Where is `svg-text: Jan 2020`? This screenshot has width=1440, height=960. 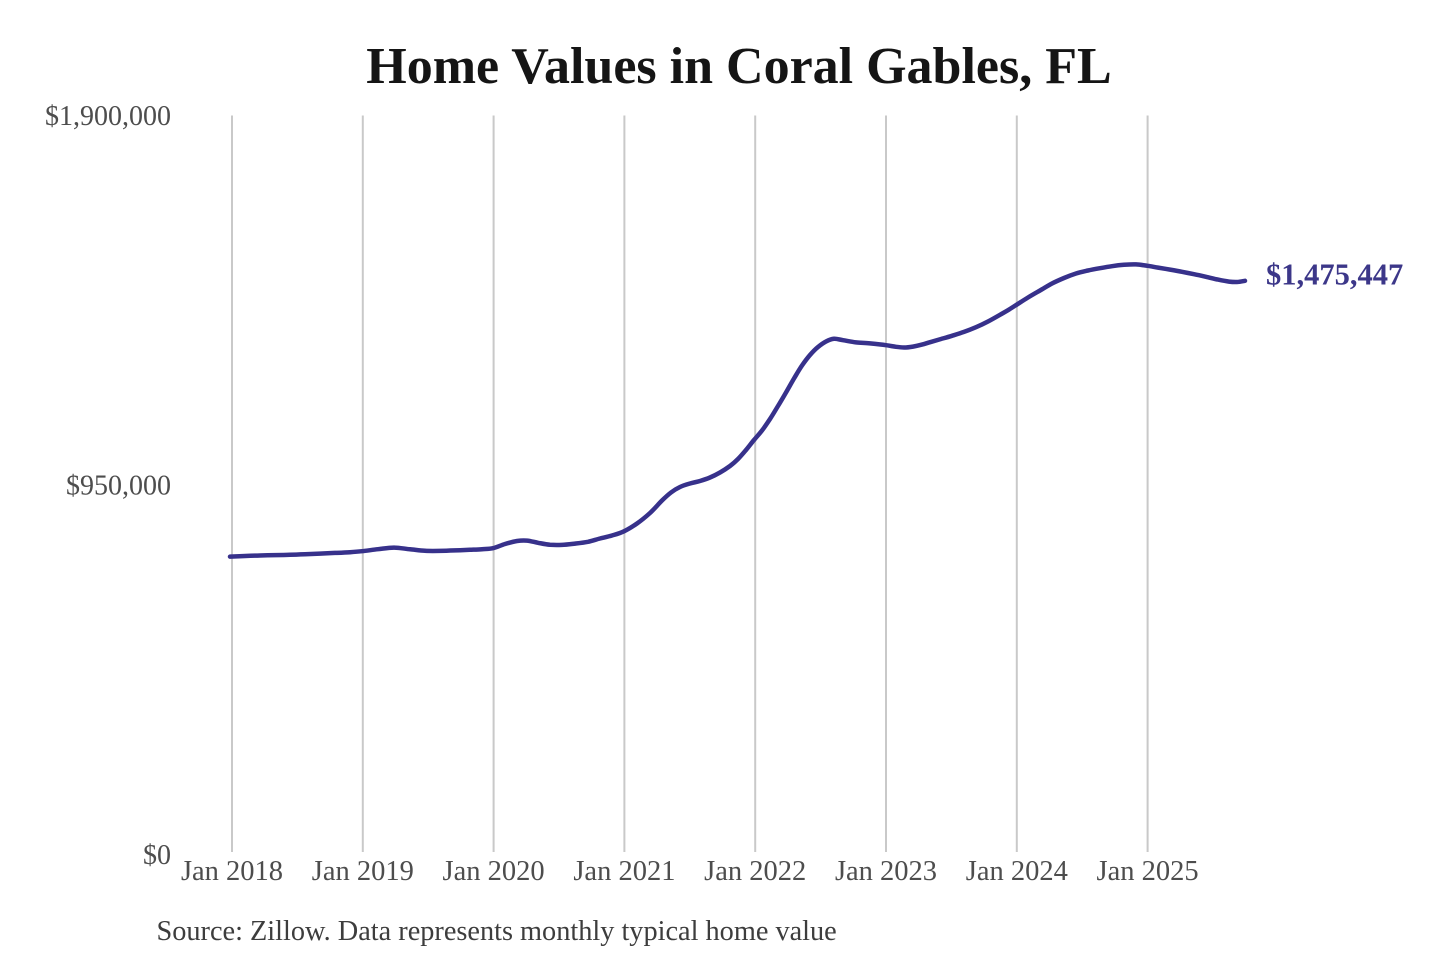
svg-text: Jan 2020 is located at coordinates (494, 871).